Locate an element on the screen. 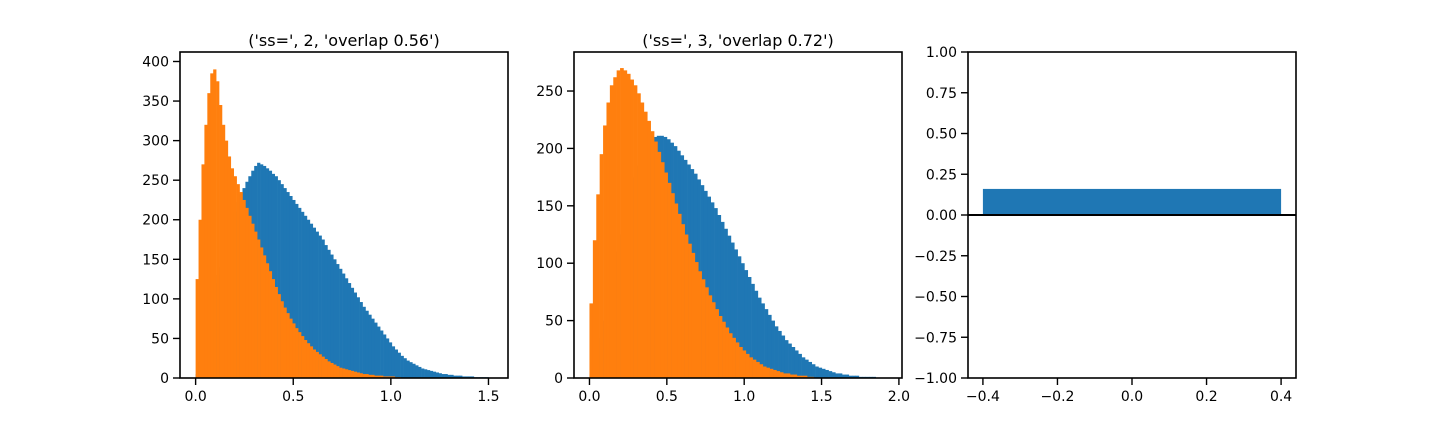  x-tick-label: 1.0 is located at coordinates (744, 397).